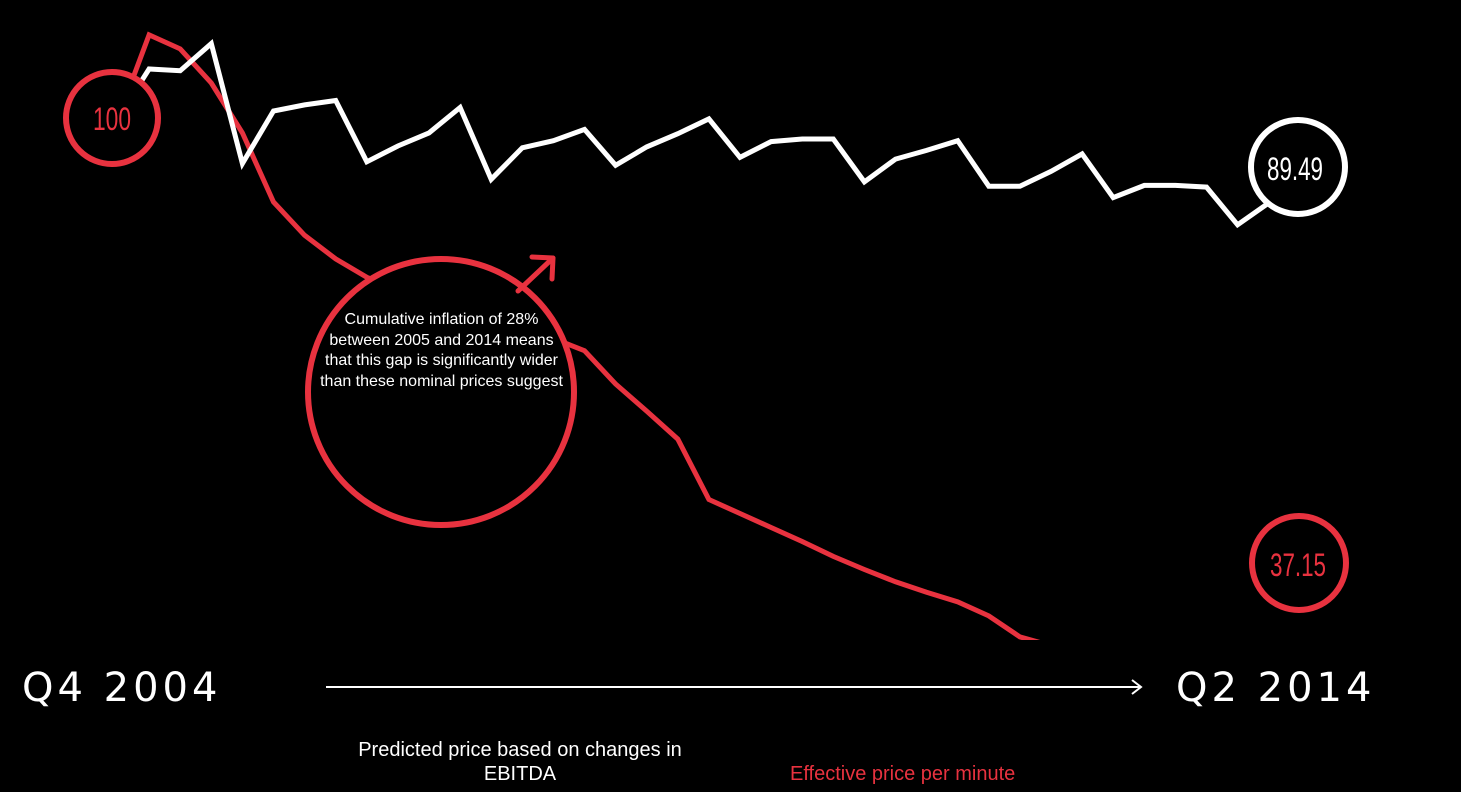 This screenshot has height=792, width=1461. What do you see at coordinates (1295, 169) in the screenshot?
I see `end-value-text-white: 89.49` at bounding box center [1295, 169].